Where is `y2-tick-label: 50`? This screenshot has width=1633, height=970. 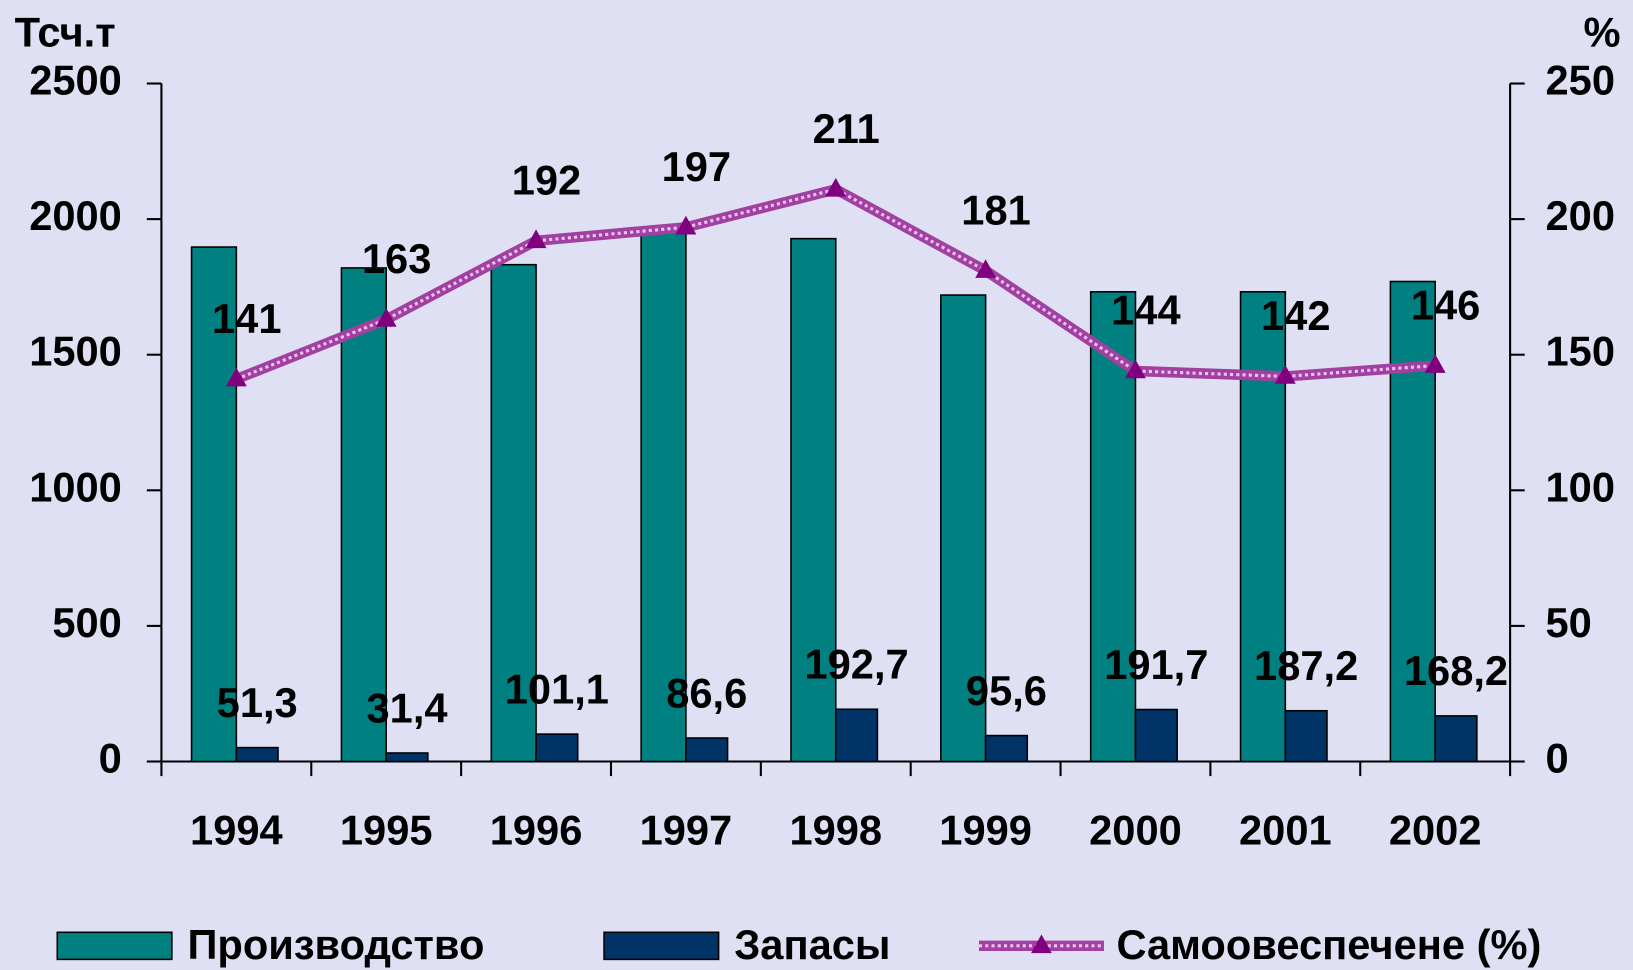 y2-tick-label: 50 is located at coordinates (1569, 622).